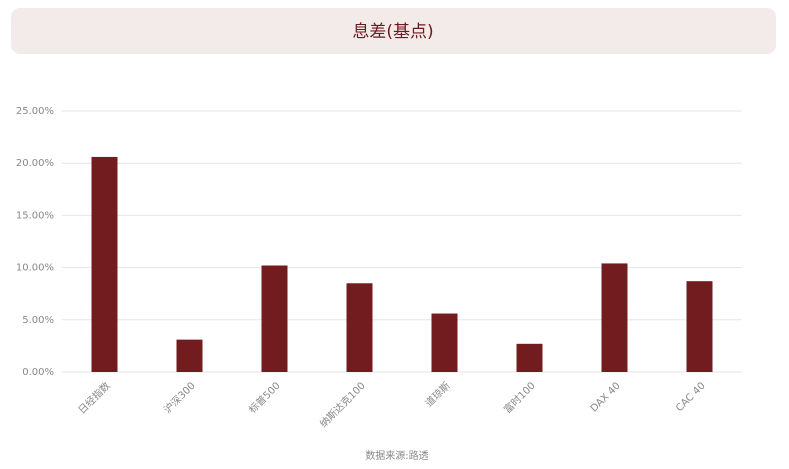  Describe the element at coordinates (38, 372) in the screenshot. I see `y-tick-label: 0.00%` at that location.